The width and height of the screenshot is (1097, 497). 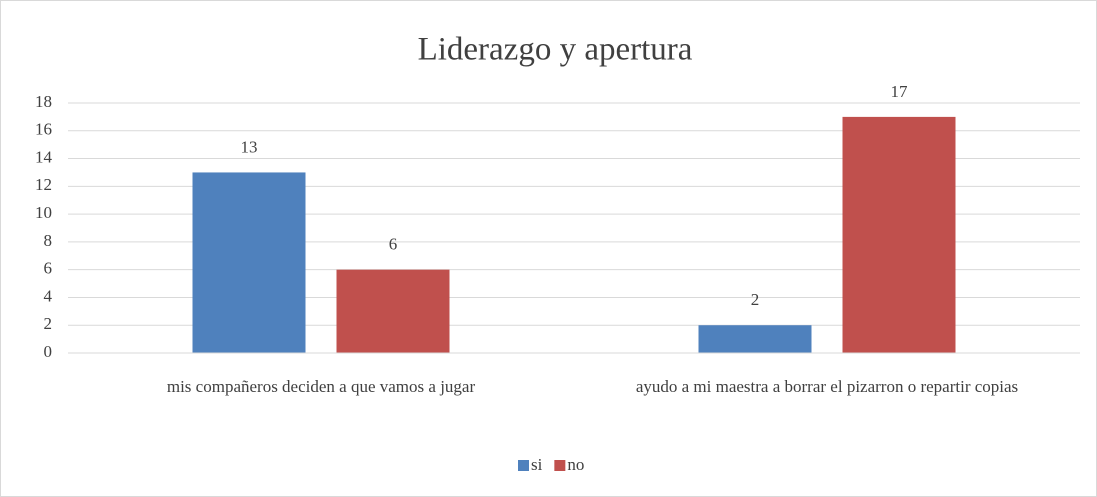 What do you see at coordinates (575, 464) in the screenshot?
I see `legend-label: no` at bounding box center [575, 464].